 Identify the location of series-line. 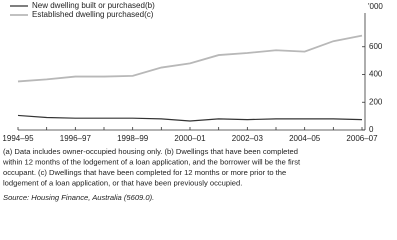
(190, 118).